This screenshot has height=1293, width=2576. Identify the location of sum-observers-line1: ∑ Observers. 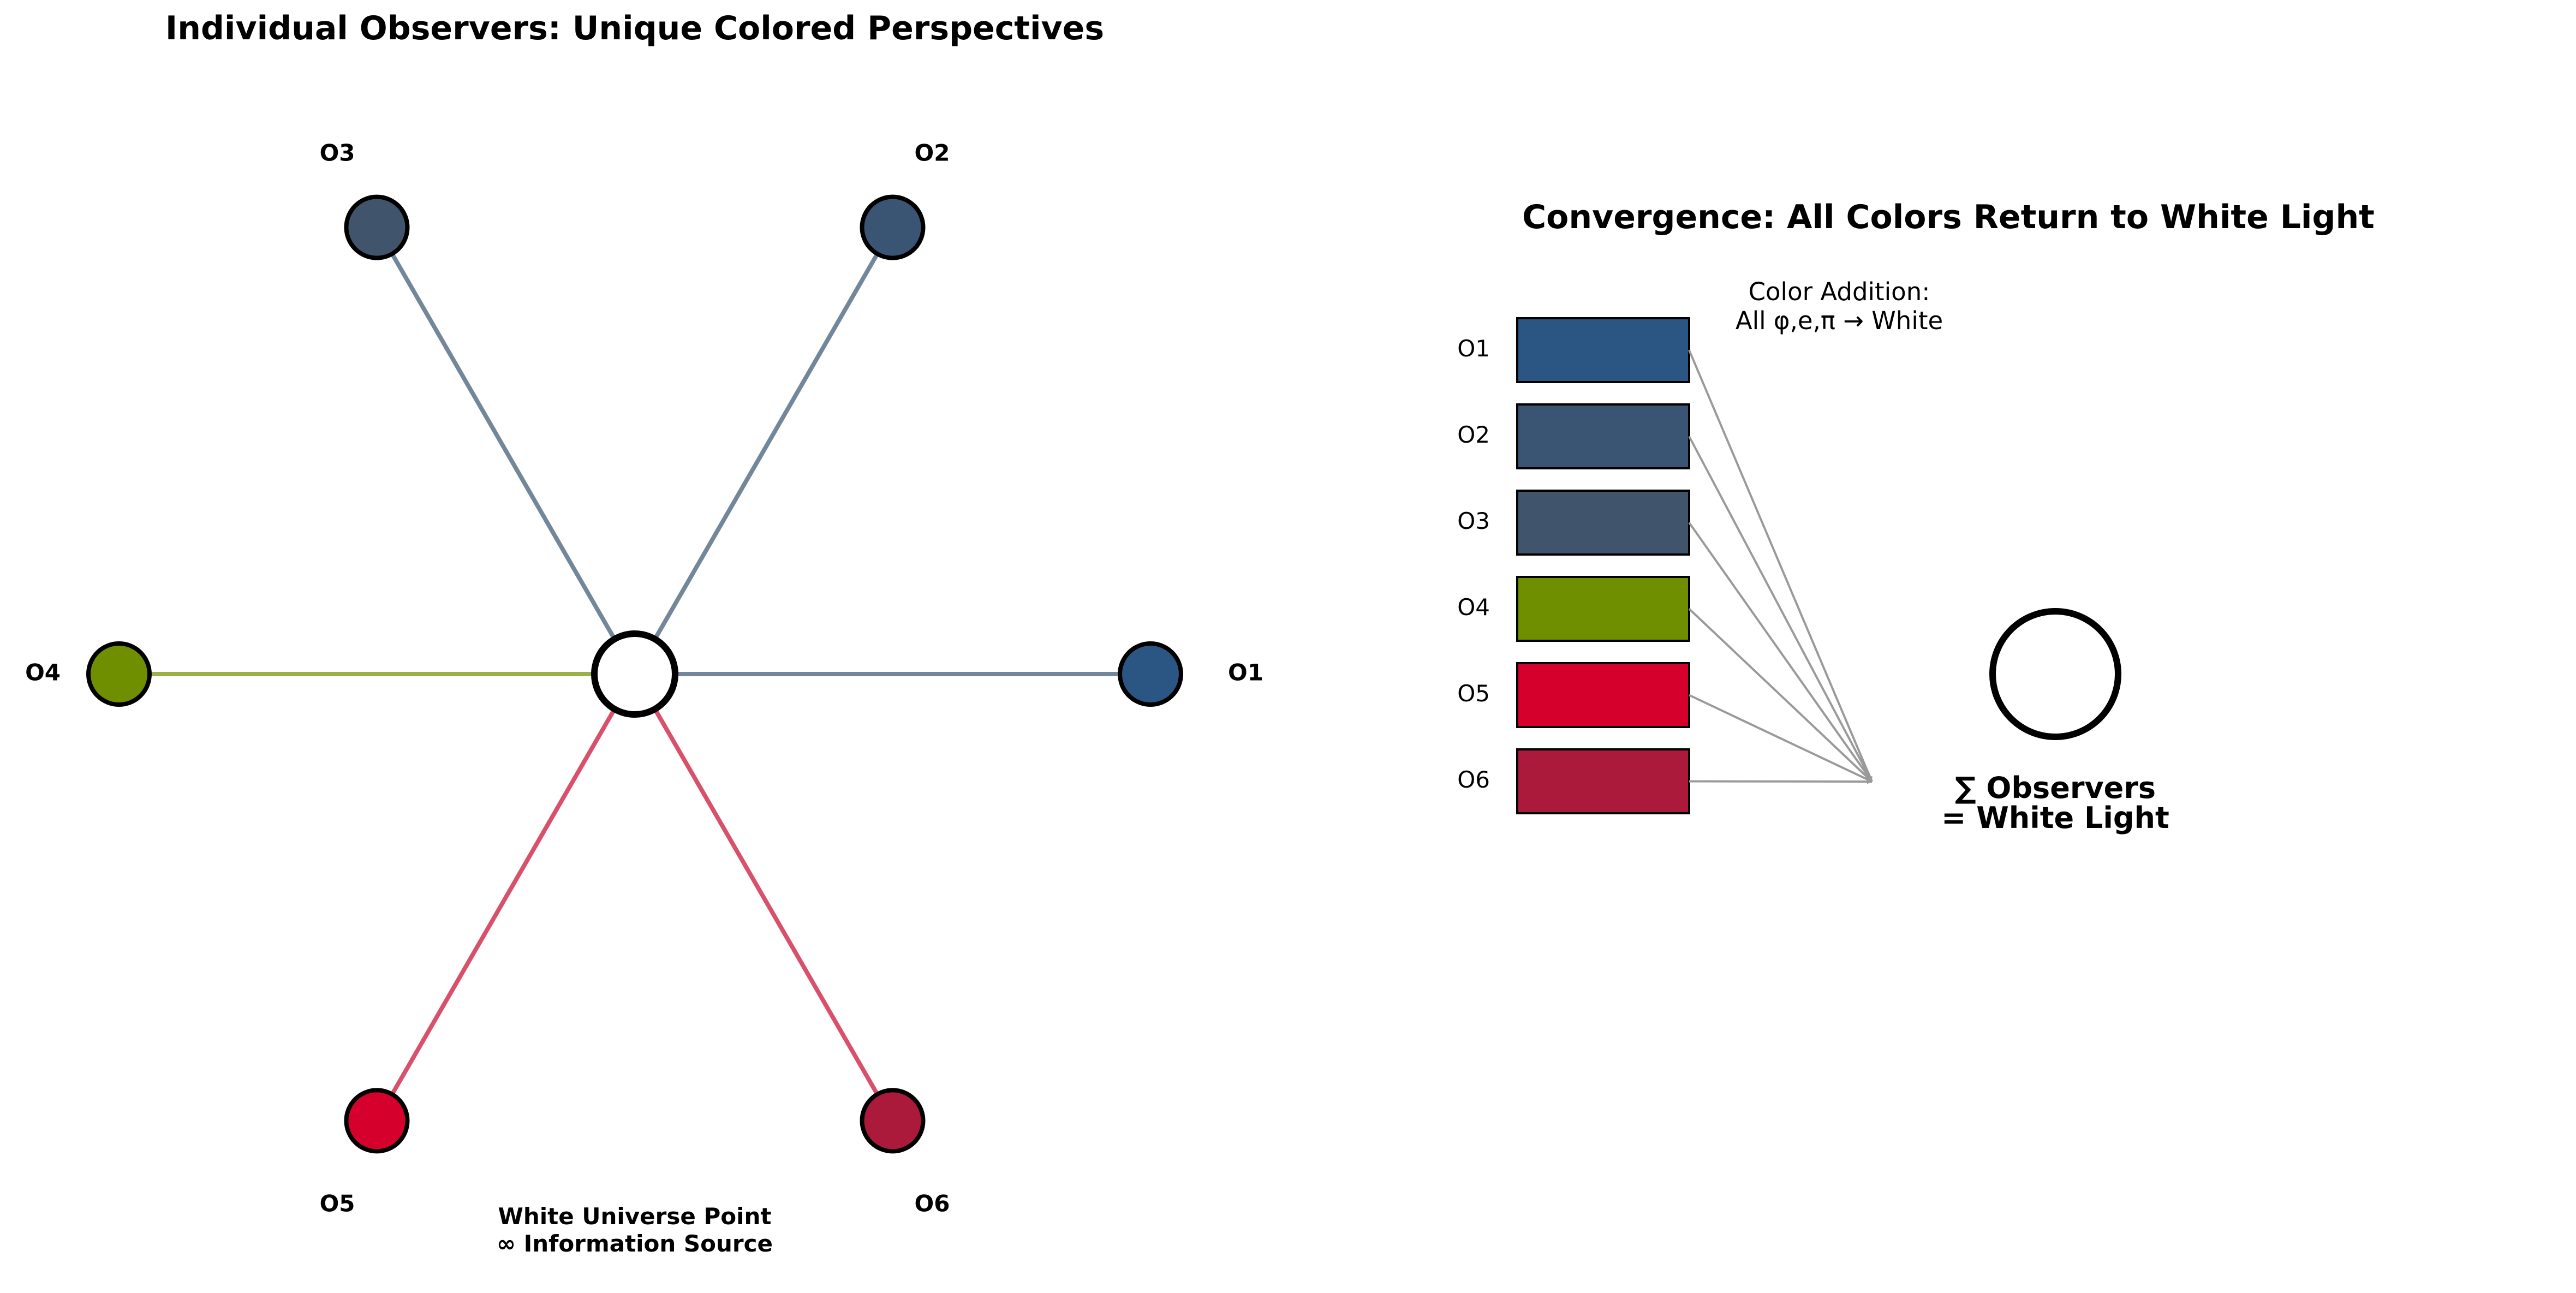
(2055, 788).